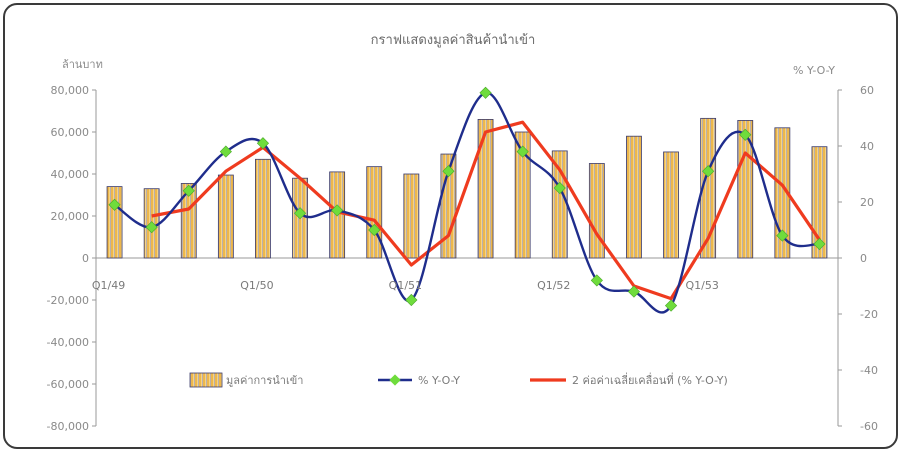  What do you see at coordinates (869, 370) in the screenshot?
I see `y-right-tick-label: -40` at bounding box center [869, 370].